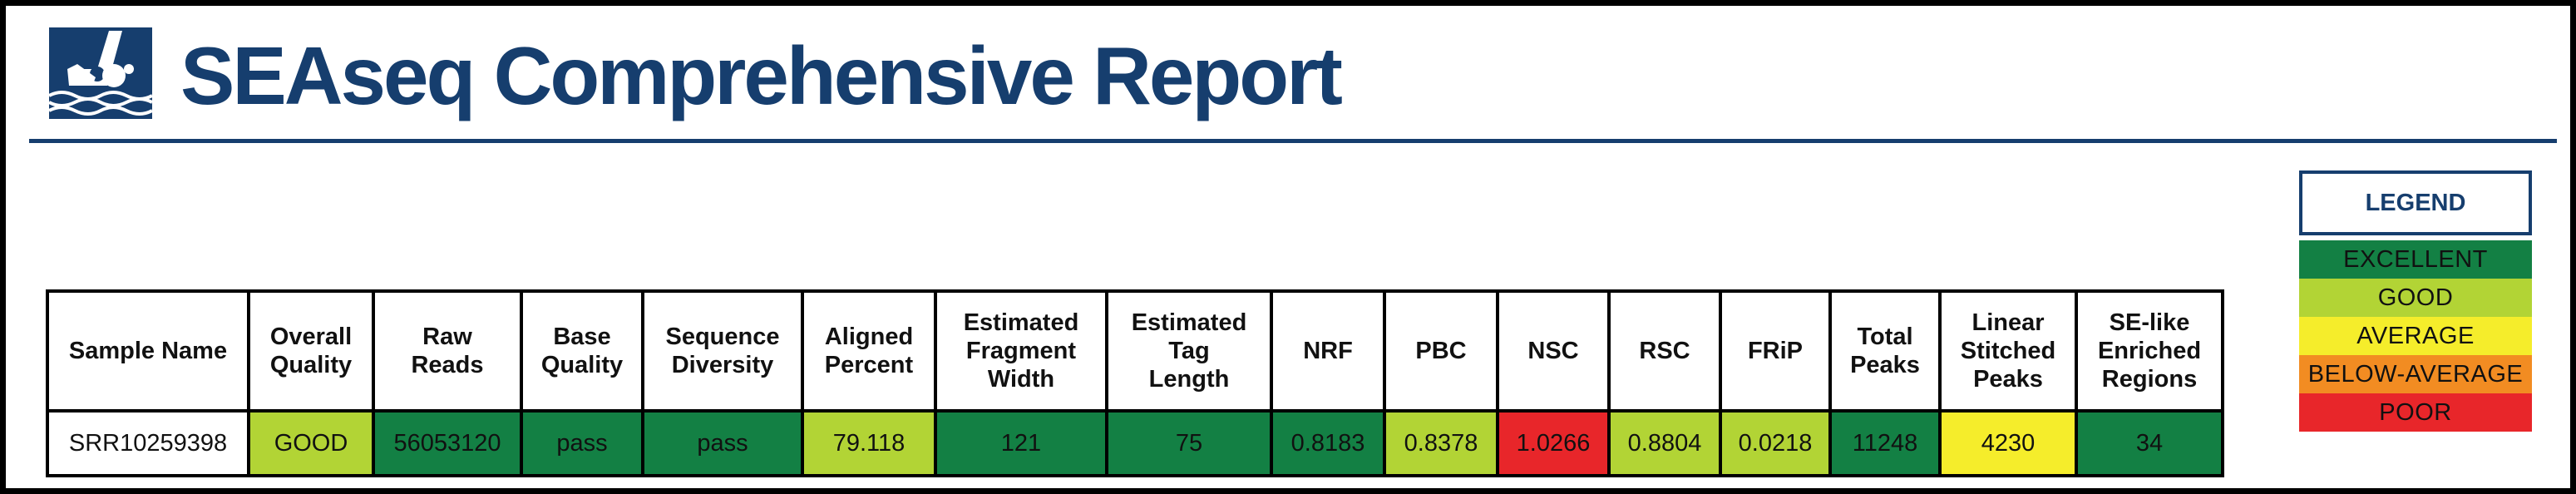 The image size is (2576, 494). Describe the element at coordinates (1328, 443) in the screenshot. I see `metric-cell: 0.8183` at that location.